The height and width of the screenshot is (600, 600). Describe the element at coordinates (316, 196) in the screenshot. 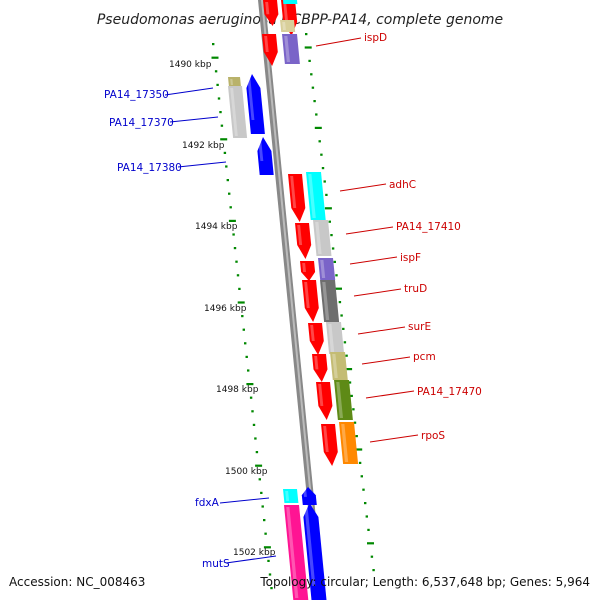

I see `gene-adhC` at that location.